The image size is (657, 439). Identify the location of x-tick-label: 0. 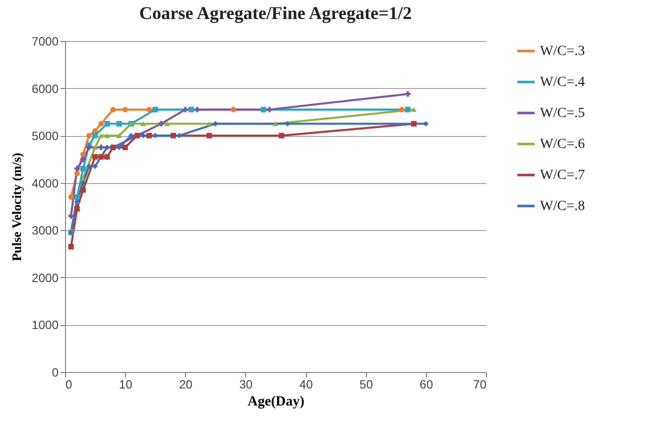
(69, 385).